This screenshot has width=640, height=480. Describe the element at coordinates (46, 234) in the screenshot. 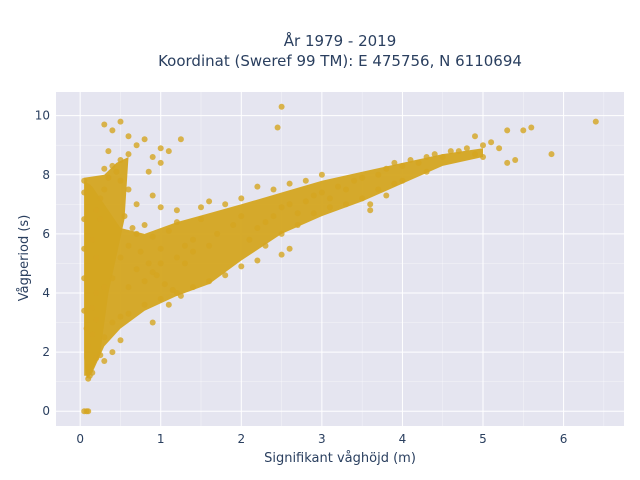

I see `y-tick-label: 6` at that location.